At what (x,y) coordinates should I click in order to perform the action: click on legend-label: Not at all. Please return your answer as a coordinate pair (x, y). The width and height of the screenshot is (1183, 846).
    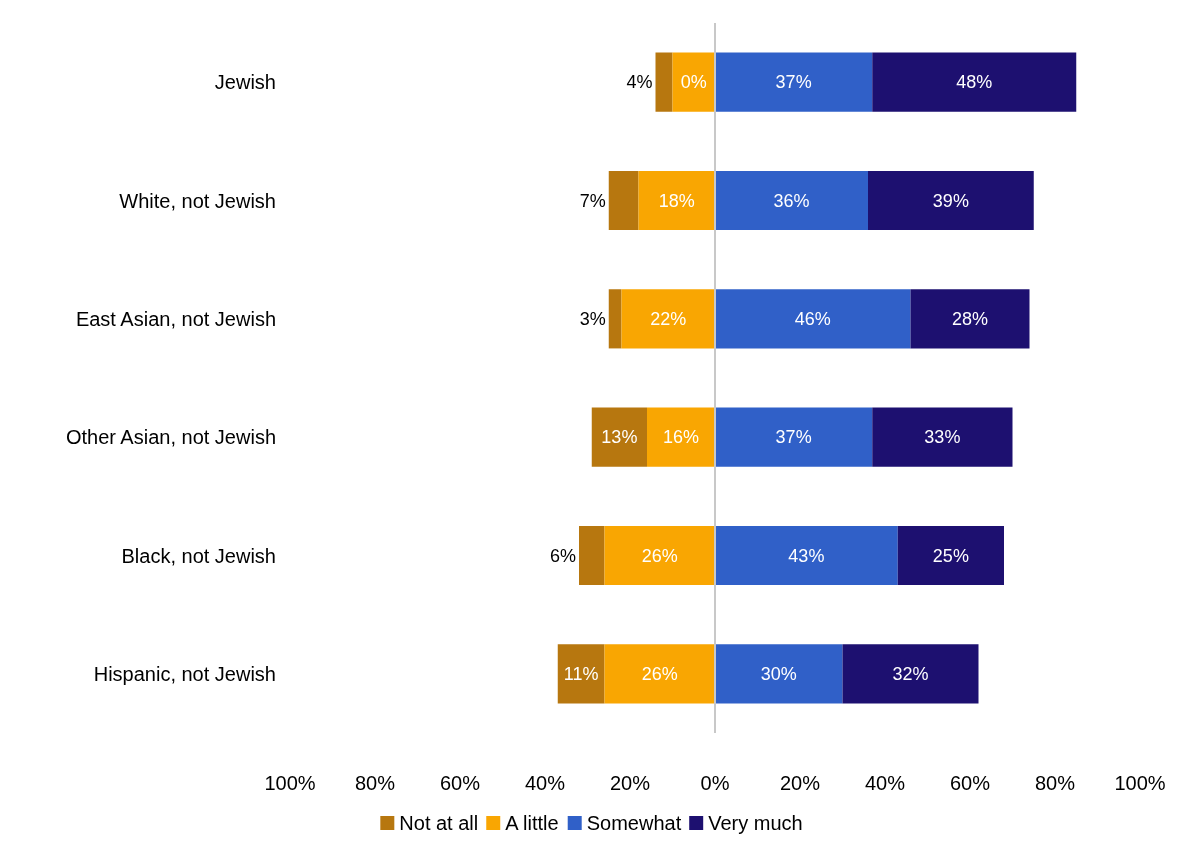
    Looking at the image, I should click on (439, 823).